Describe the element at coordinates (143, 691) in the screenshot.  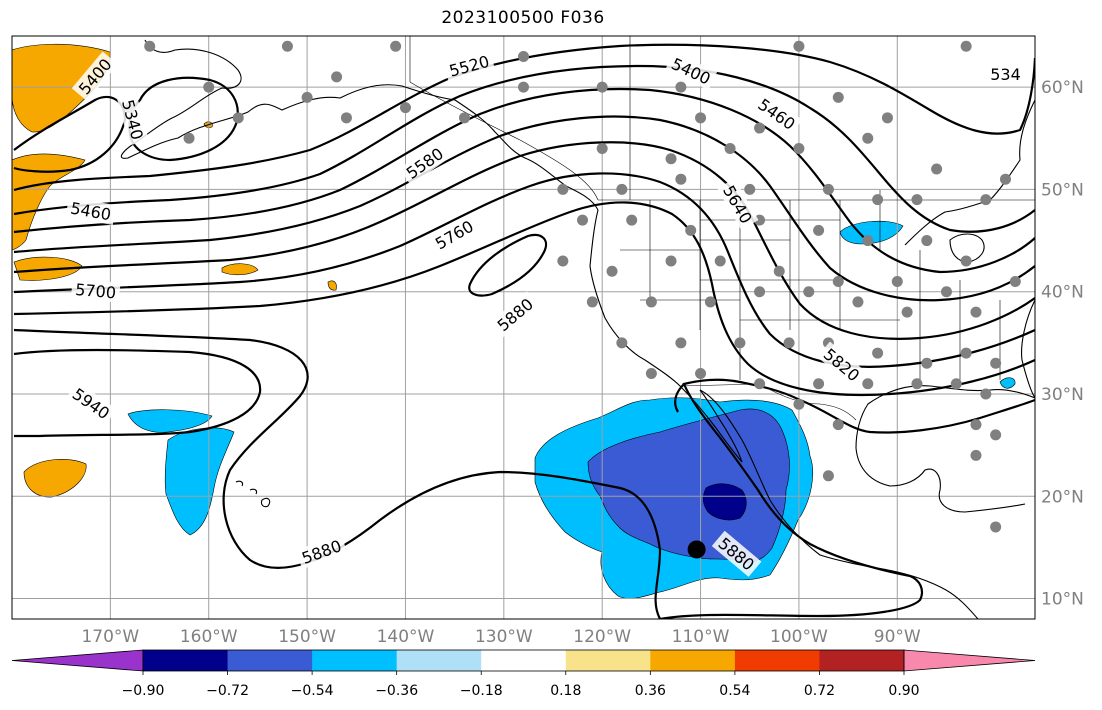
I see `colorbar-tick-label: −0.90` at that location.